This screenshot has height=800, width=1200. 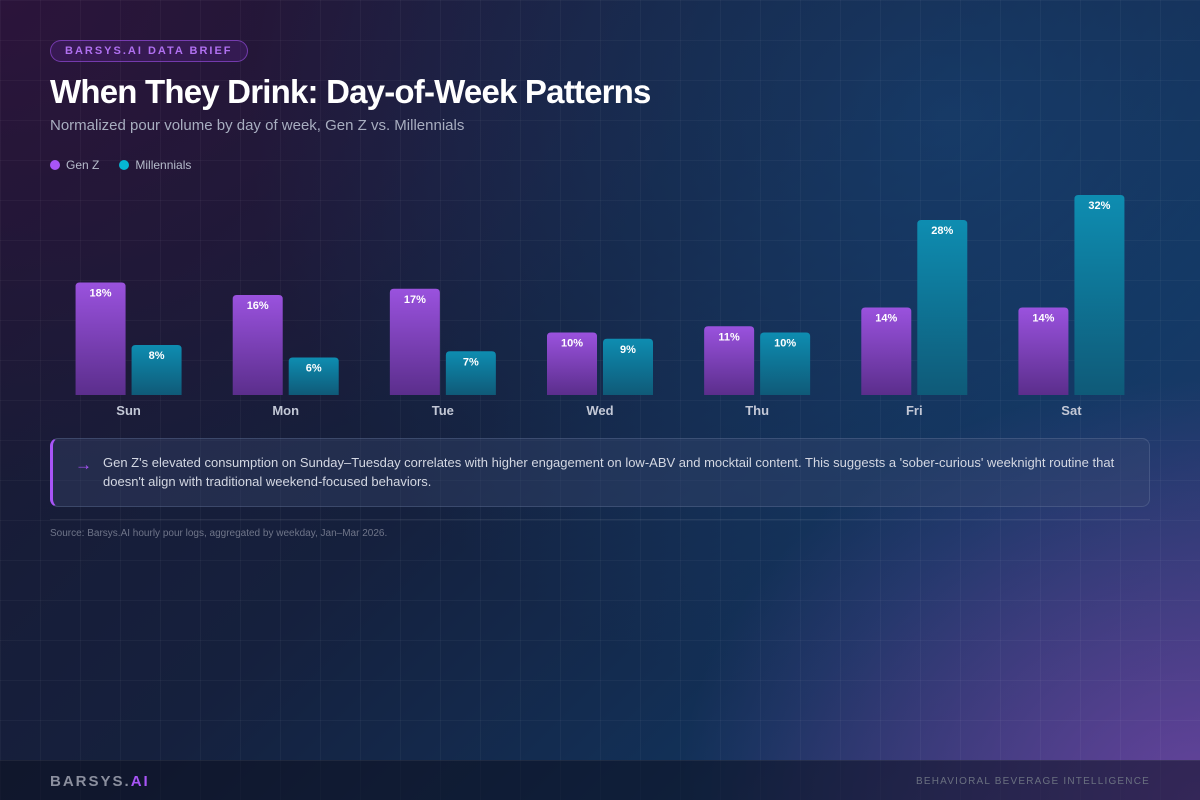 What do you see at coordinates (729, 360) in the screenshot?
I see `bar-genz-thu` at bounding box center [729, 360].